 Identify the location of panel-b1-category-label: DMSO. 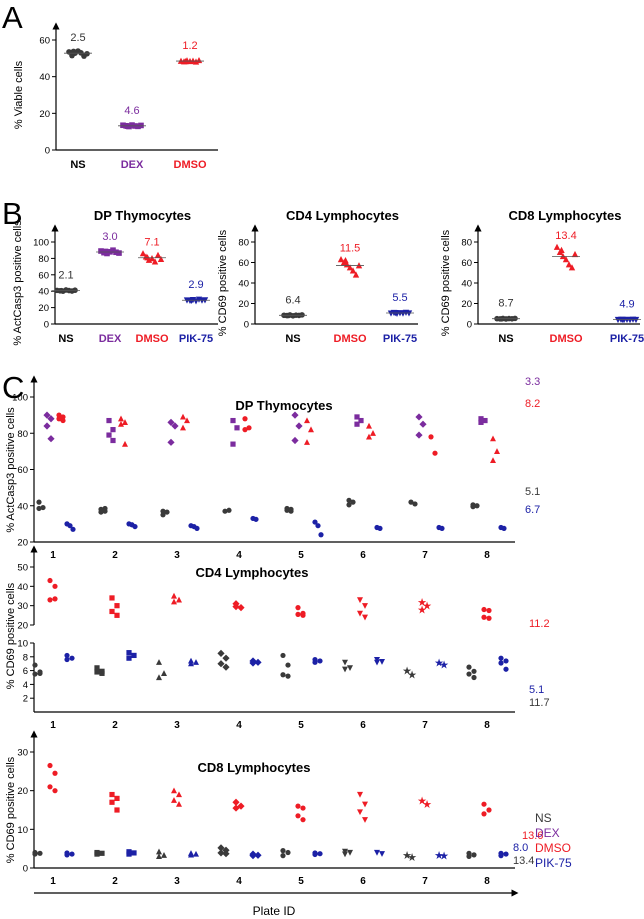
(152, 339).